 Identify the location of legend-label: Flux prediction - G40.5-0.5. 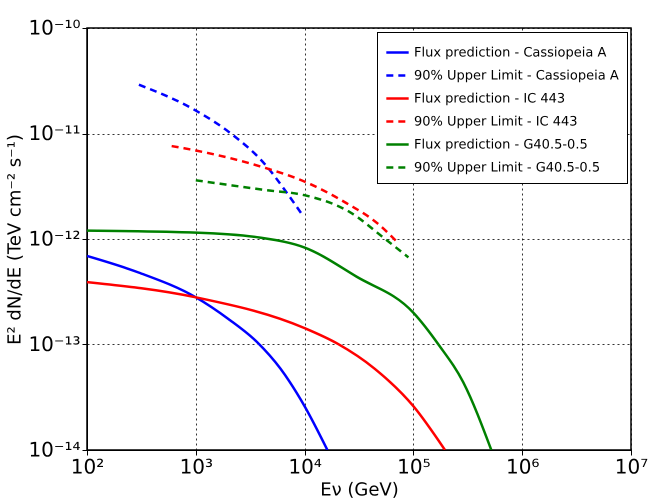
(501, 145).